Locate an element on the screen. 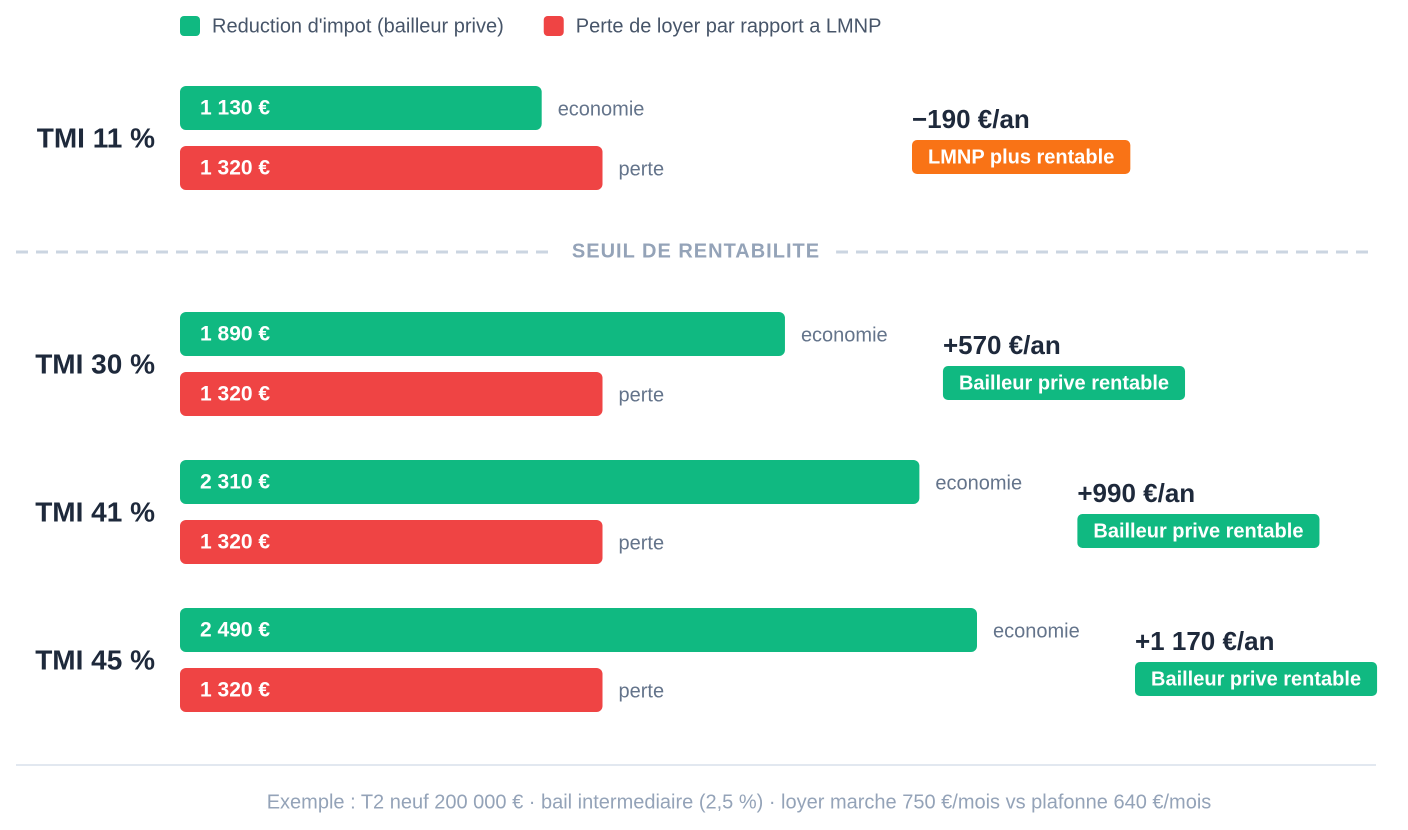 This screenshot has width=1408, height=830. category-label: TMI 11 % is located at coordinates (96, 137).